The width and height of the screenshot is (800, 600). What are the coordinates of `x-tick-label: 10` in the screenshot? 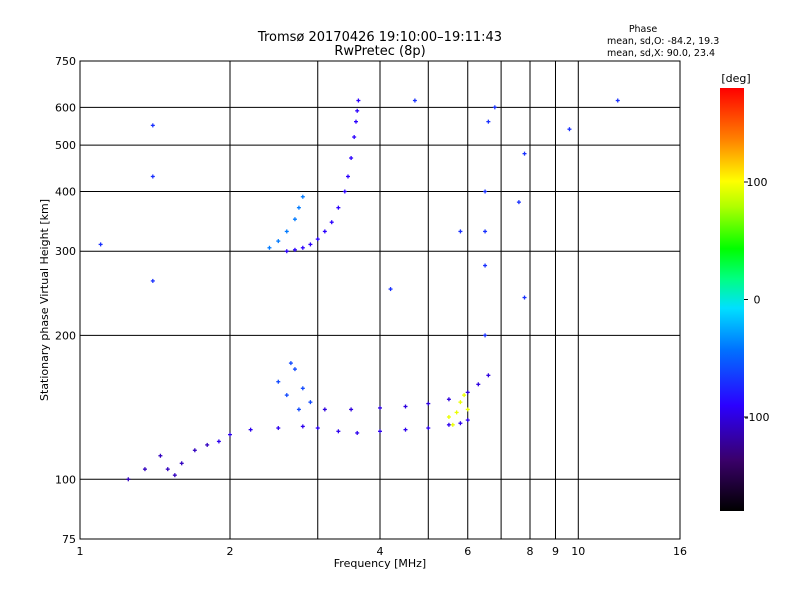 It's located at (578, 551).